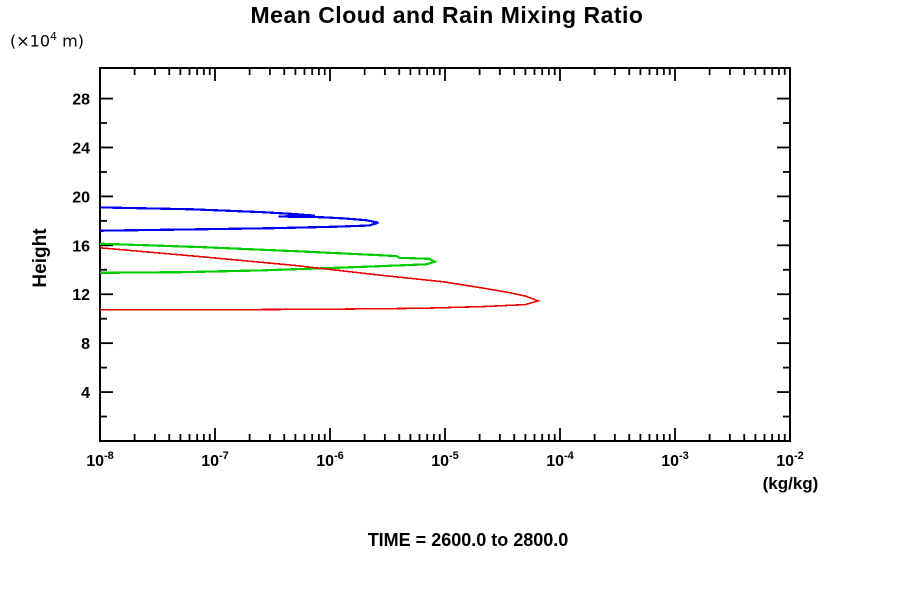 This screenshot has width=900, height=600. What do you see at coordinates (330, 460) in the screenshot?
I see `x-tick-label: 10⁻⁶` at bounding box center [330, 460].